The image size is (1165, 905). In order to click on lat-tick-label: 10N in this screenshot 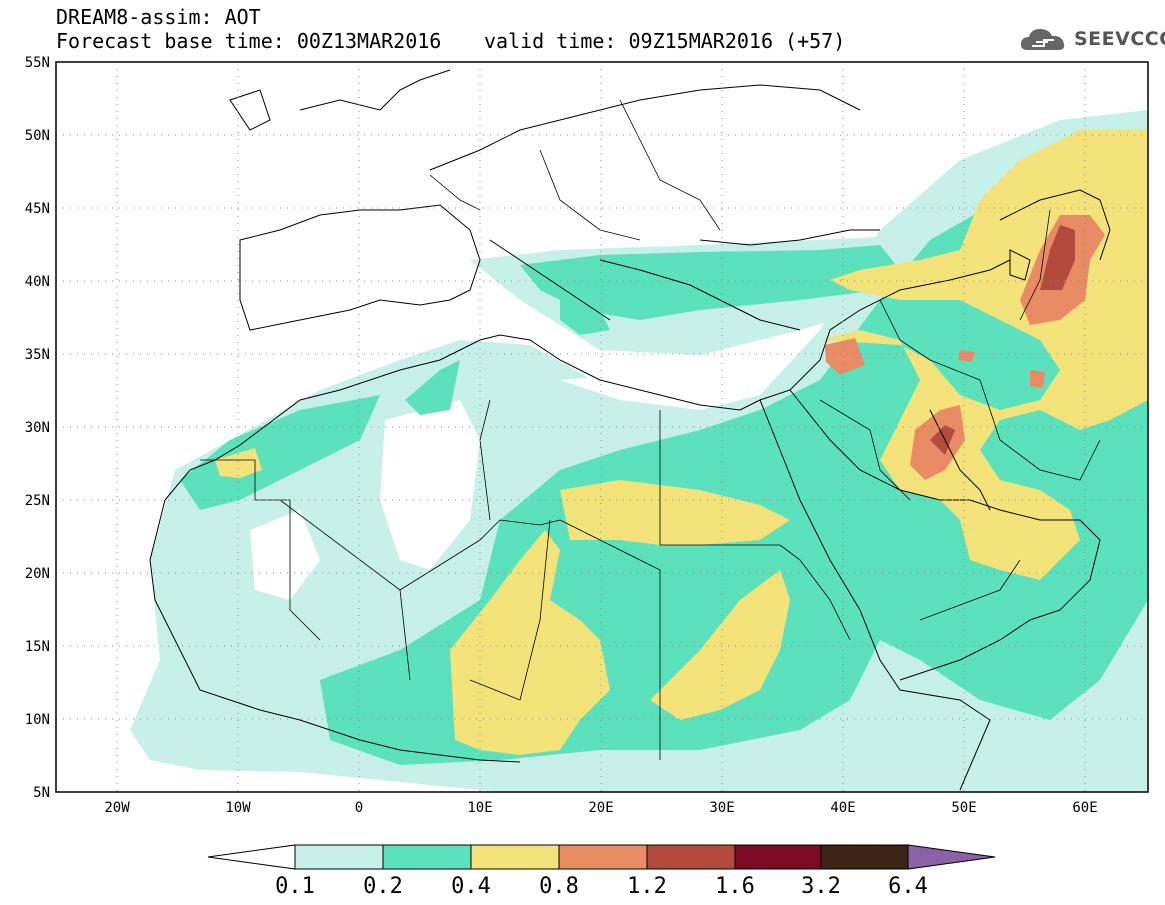, I will do `click(37, 720)`.